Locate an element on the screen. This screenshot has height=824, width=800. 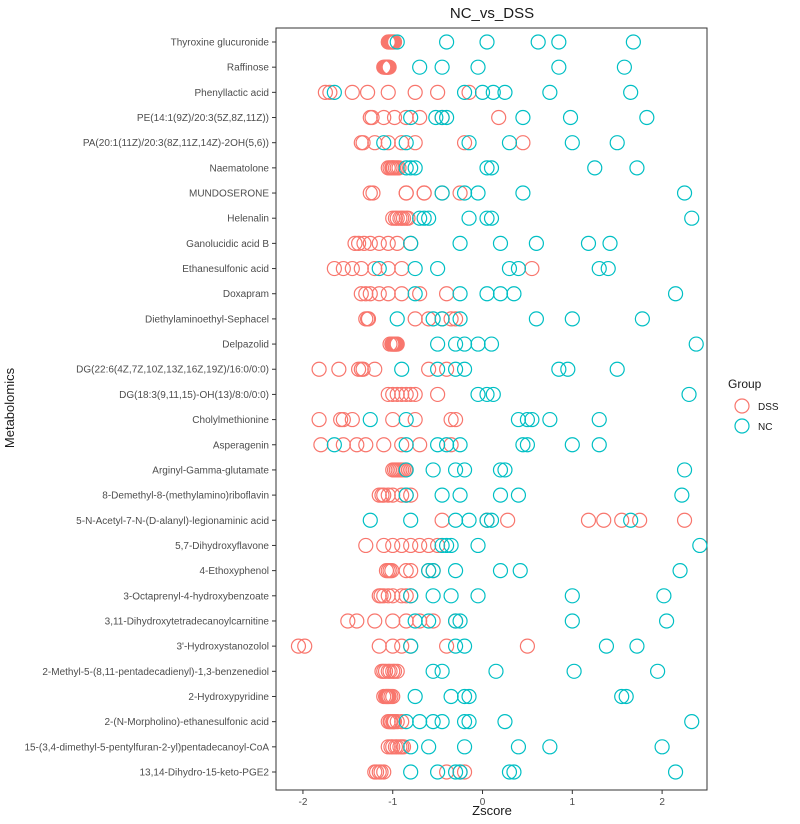
legend-label-nc: NC is located at coordinates (765, 427).